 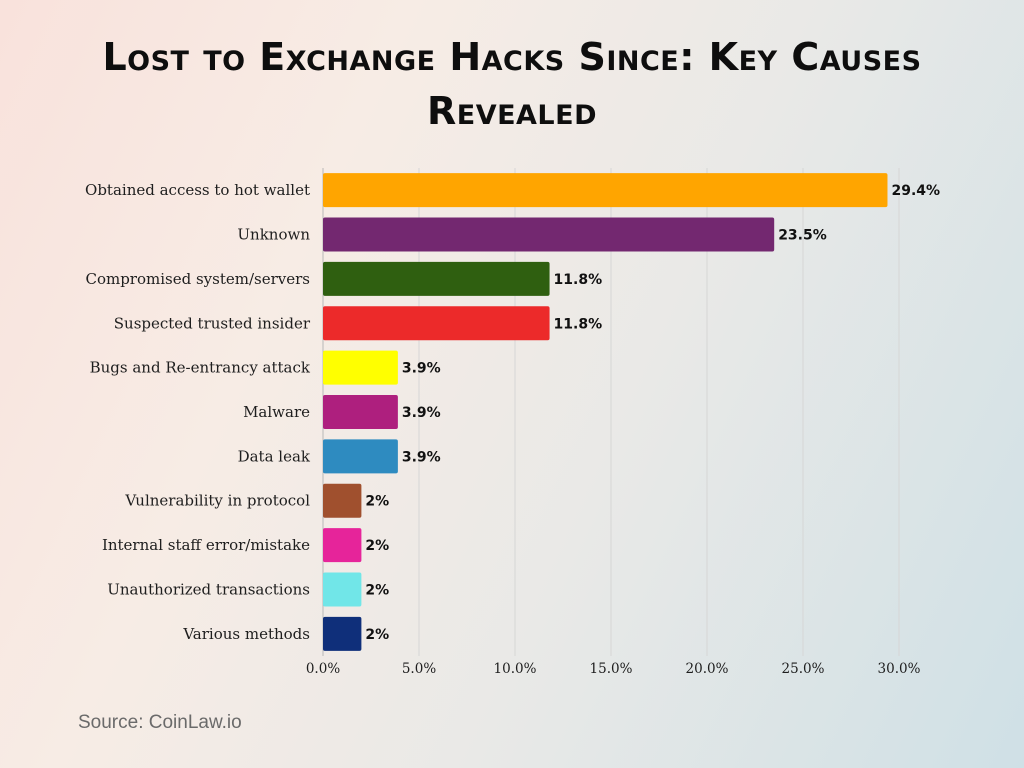 What do you see at coordinates (802, 236) in the screenshot?
I see `value-label: 23.5%` at bounding box center [802, 236].